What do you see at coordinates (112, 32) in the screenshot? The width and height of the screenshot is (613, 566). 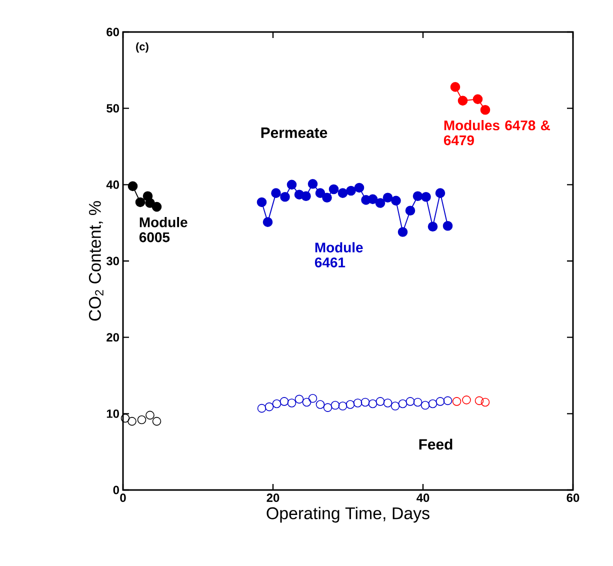 I see `y-tick-label: 60` at bounding box center [112, 32].